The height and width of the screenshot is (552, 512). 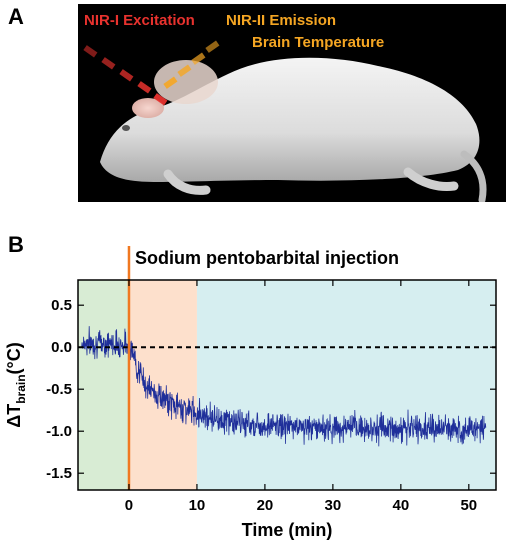 What do you see at coordinates (148, 108) in the screenshot?
I see `rat-ear` at bounding box center [148, 108].